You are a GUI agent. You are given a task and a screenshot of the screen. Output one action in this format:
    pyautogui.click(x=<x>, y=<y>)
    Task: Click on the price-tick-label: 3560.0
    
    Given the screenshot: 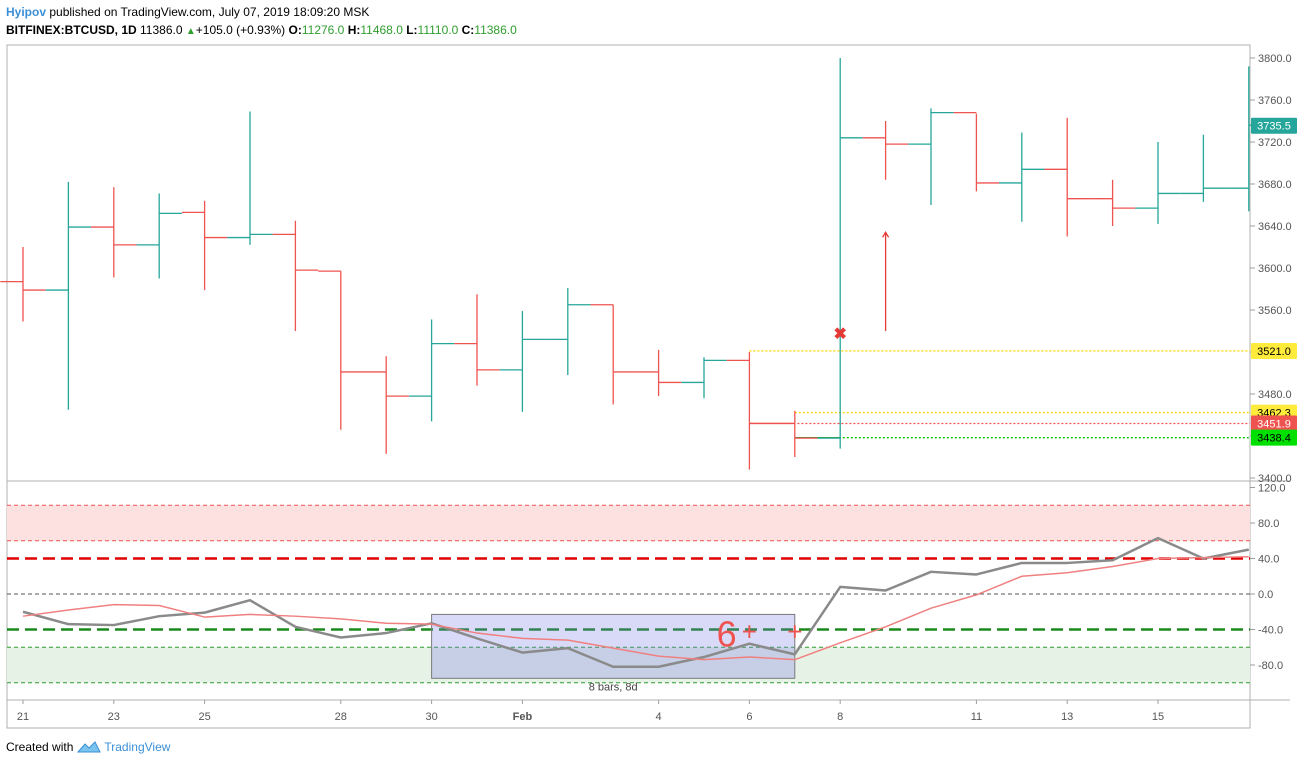 What is the action you would take?
    pyautogui.click(x=1275, y=311)
    